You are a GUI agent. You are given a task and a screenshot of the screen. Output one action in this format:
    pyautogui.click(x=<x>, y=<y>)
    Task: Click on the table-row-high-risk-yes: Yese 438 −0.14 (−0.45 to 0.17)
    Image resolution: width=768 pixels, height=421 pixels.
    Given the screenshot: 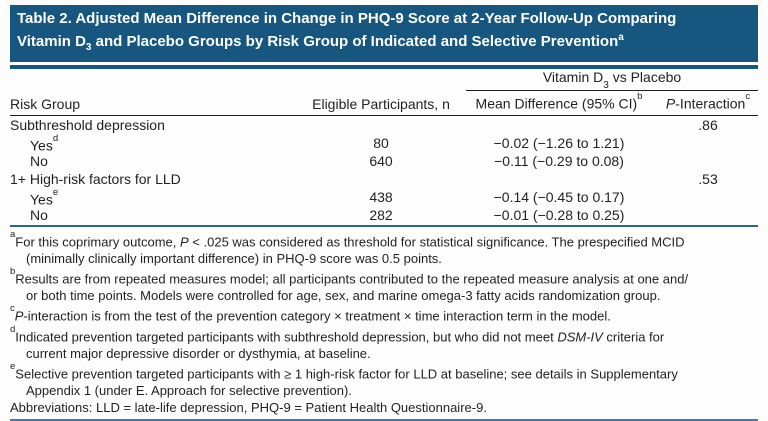 What is the action you would take?
    pyautogui.click(x=384, y=197)
    